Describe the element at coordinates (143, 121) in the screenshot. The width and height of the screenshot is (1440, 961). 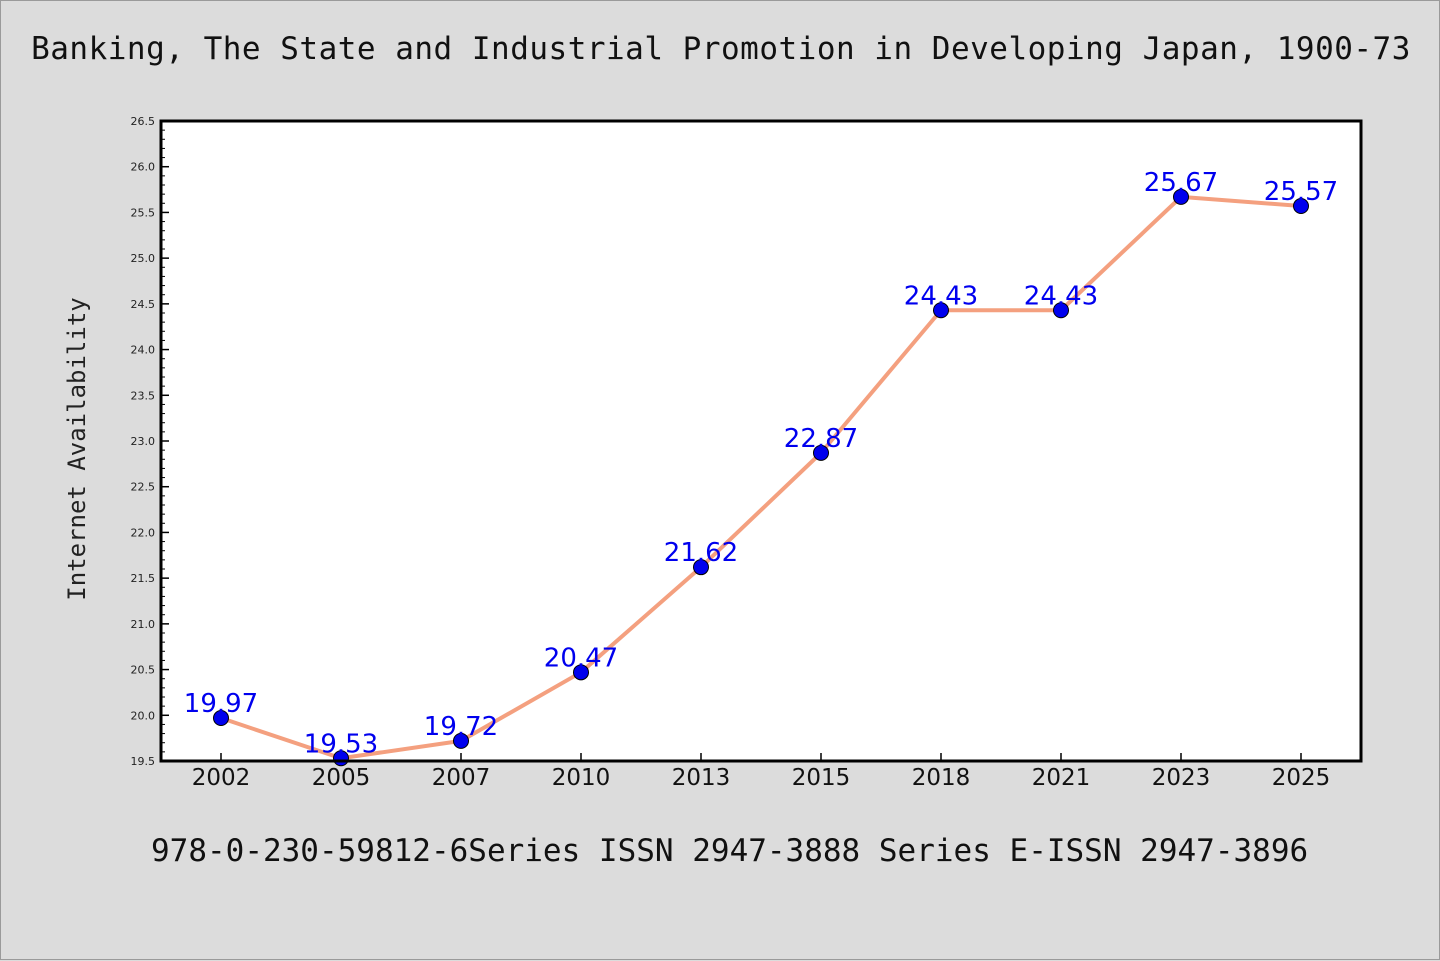
I see `y-tick-label: 26.5` at that location.